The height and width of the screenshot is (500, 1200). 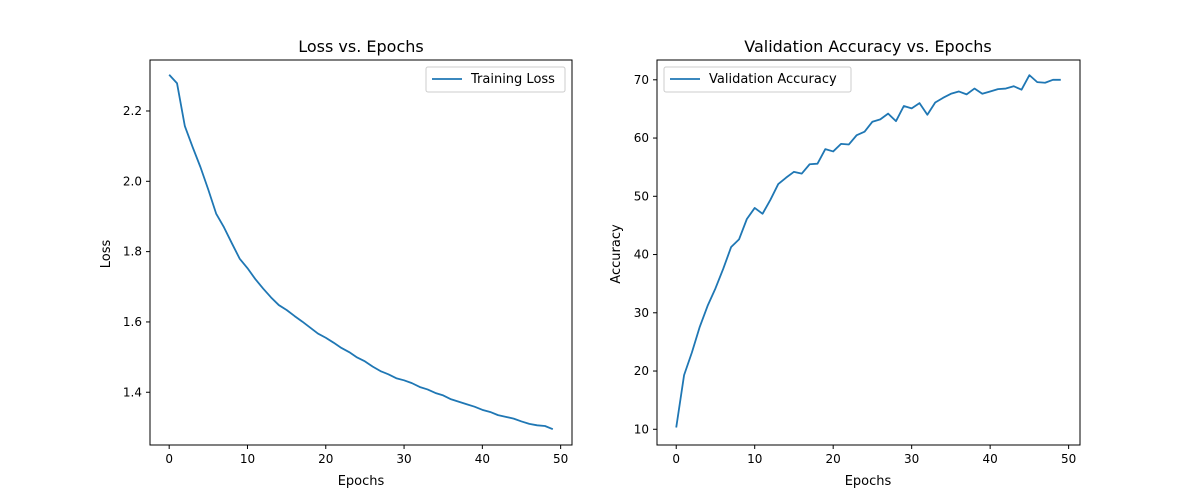 I want to click on accuracy-chart-legend: Validation Accuracy, so click(x=757, y=79).